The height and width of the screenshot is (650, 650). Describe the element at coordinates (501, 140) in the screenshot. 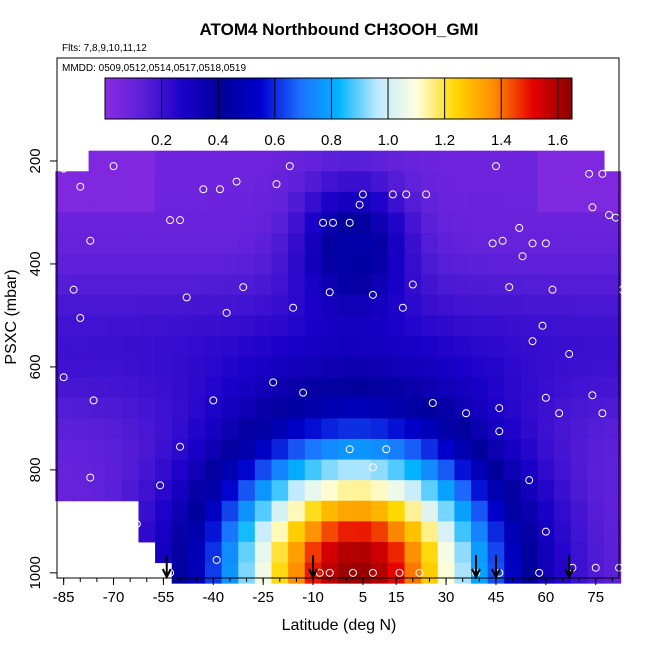

I see `colorbar-tick-label: 1.4` at that location.